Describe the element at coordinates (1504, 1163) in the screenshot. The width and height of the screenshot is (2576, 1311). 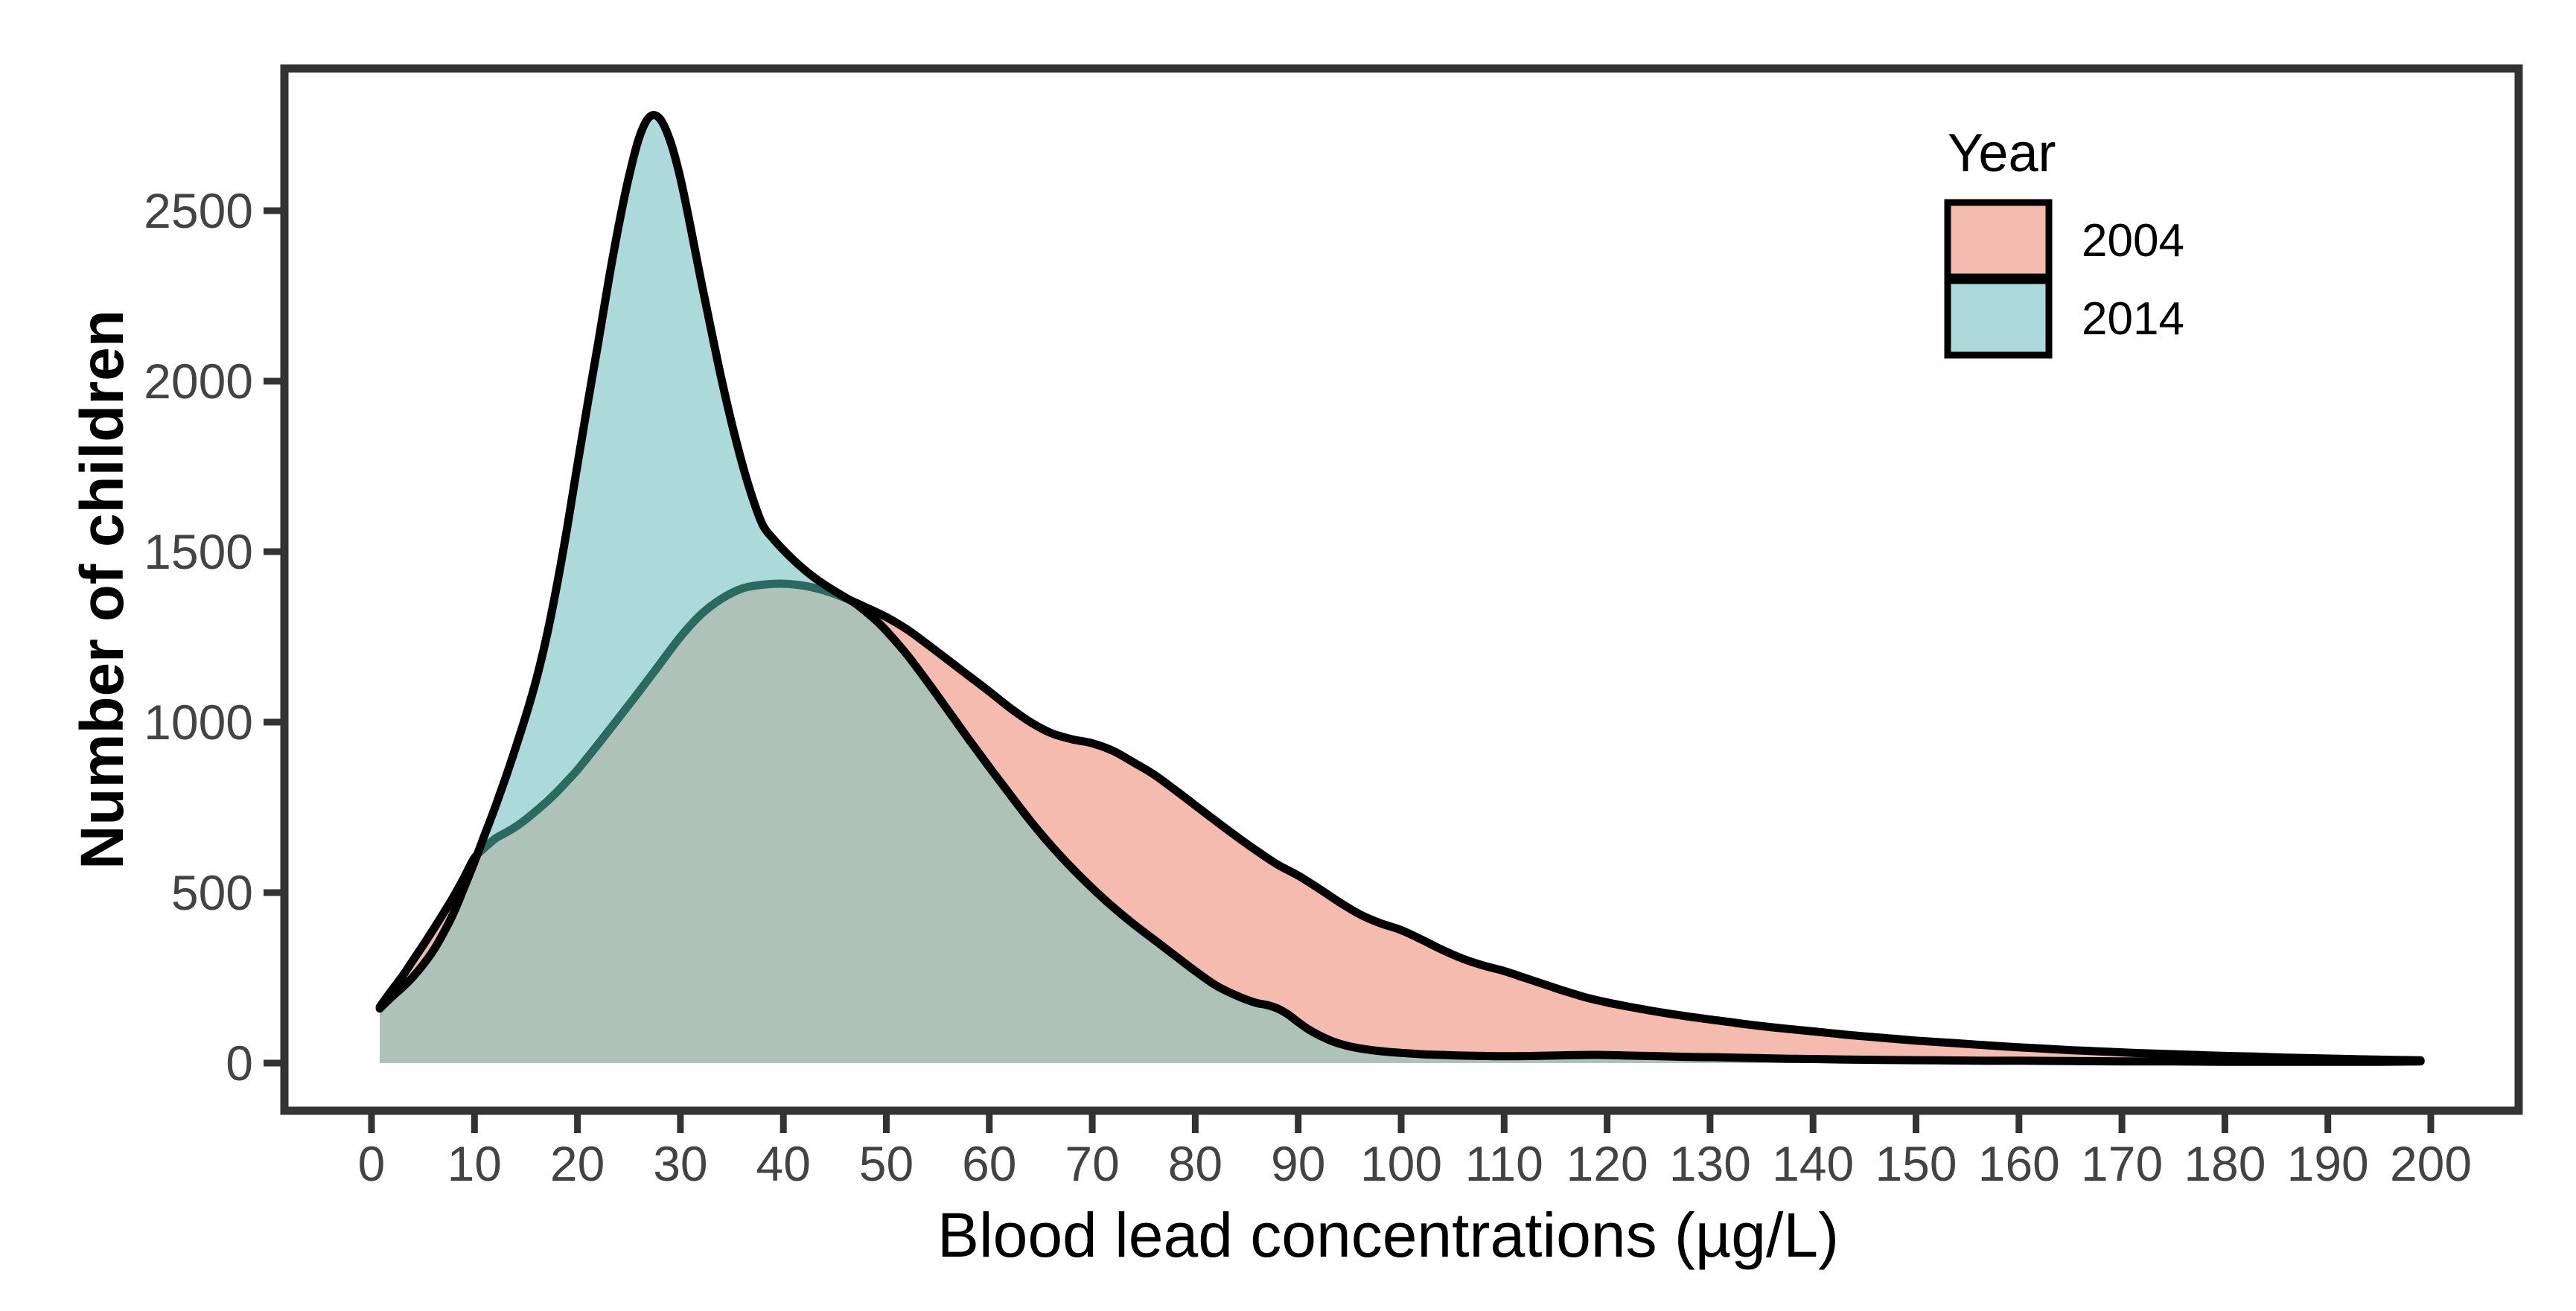
I see `x-tick-label: 110` at that location.